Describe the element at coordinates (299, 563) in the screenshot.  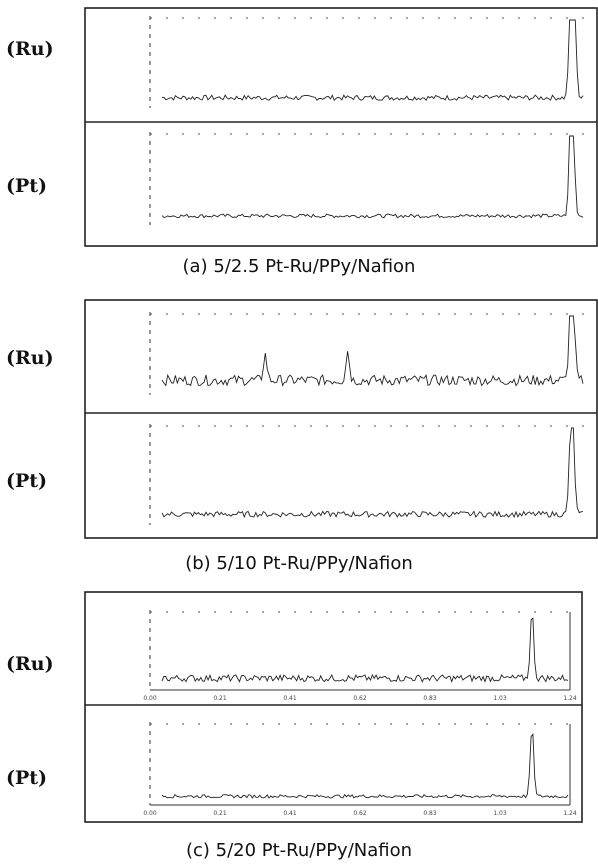
I see `panel-caption-b: (b) 5/10 Pt-Ru/PPy/Nafion` at that location.